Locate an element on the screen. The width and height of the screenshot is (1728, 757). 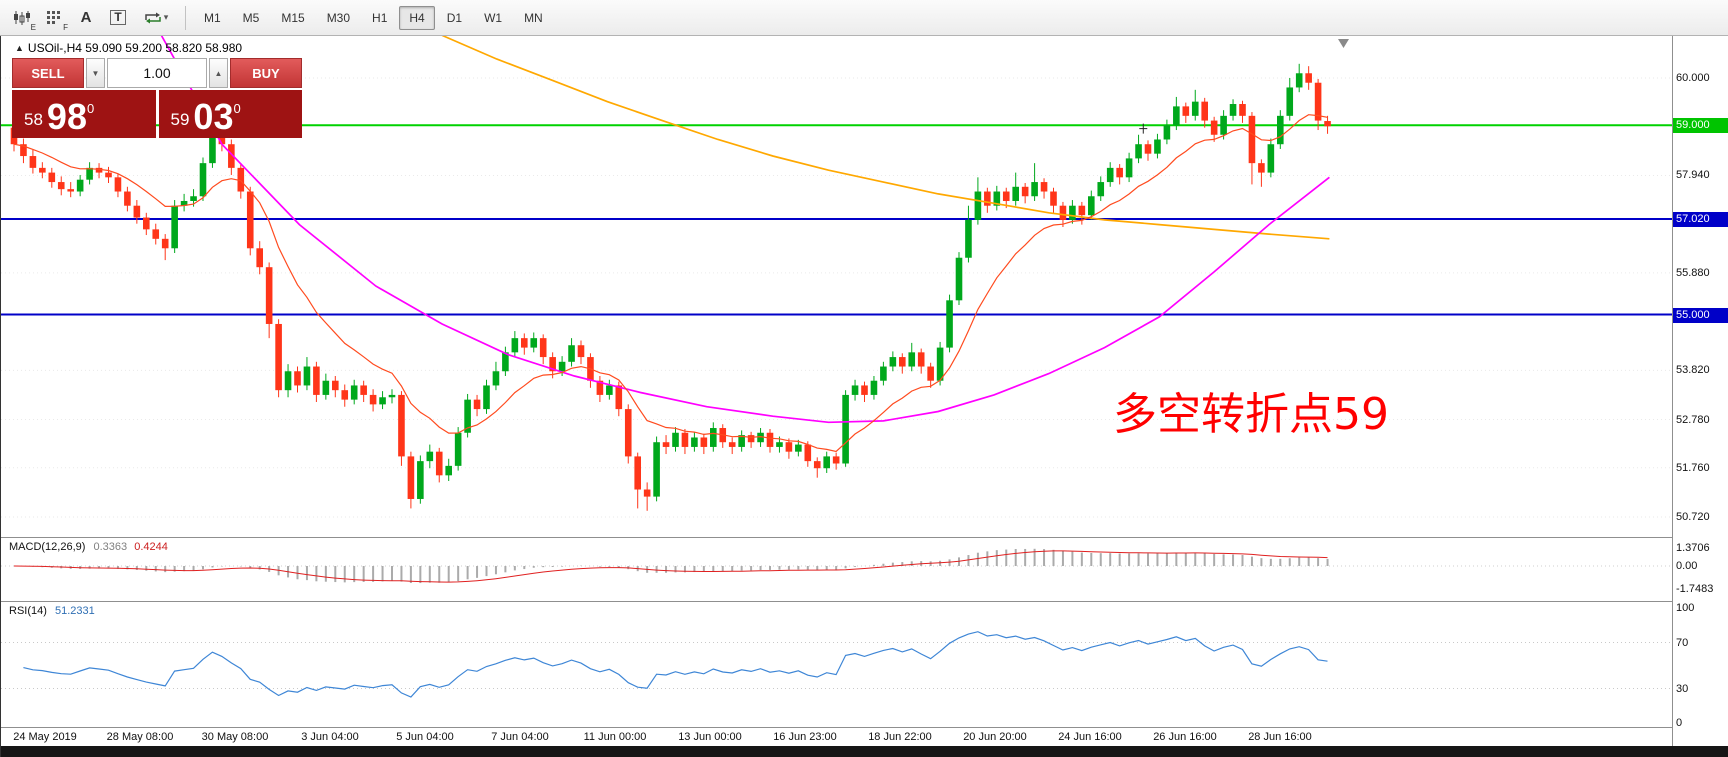
macd-axis-label: -1.7483 is located at coordinates (1695, 589).